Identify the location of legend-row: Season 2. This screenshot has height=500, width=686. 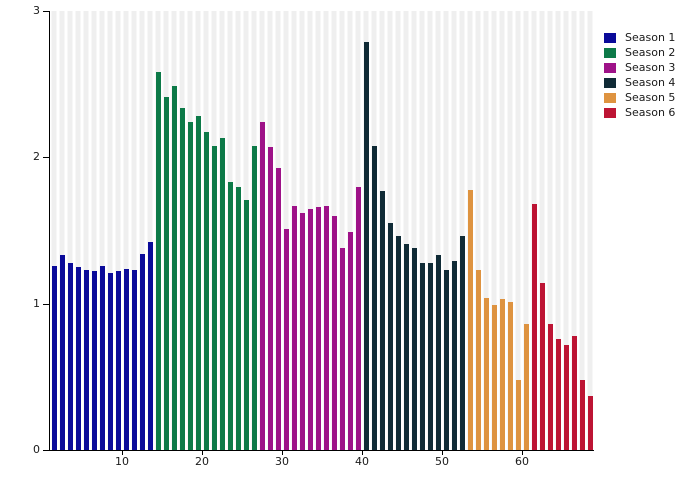
(639, 52).